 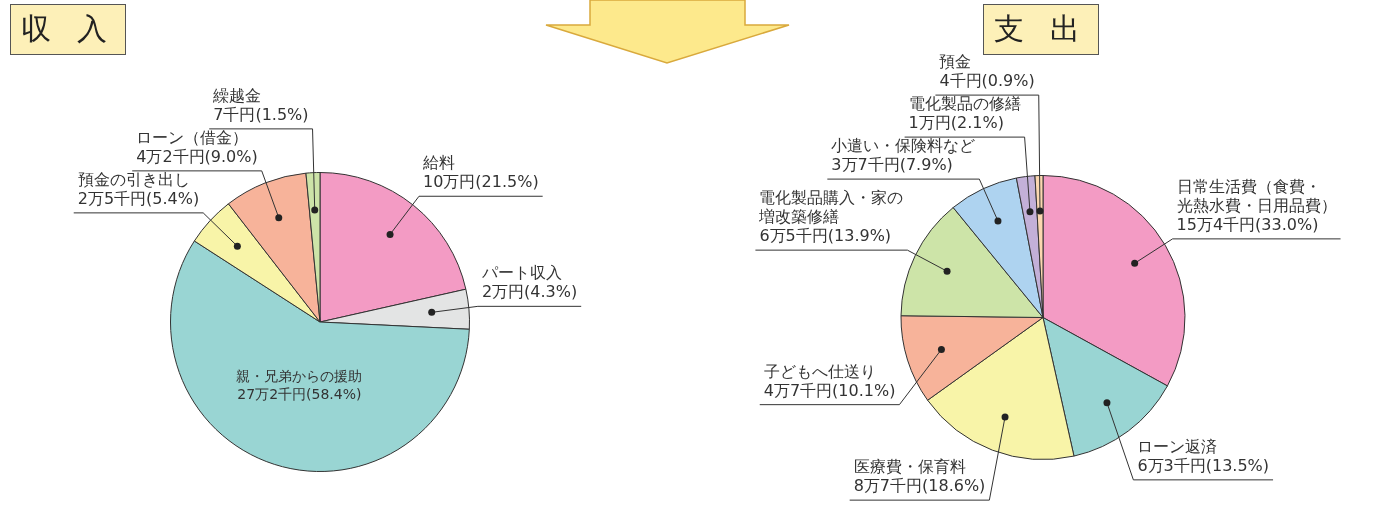 I want to click on data-label: 4万2千円(9.0%), so click(x=197, y=157).